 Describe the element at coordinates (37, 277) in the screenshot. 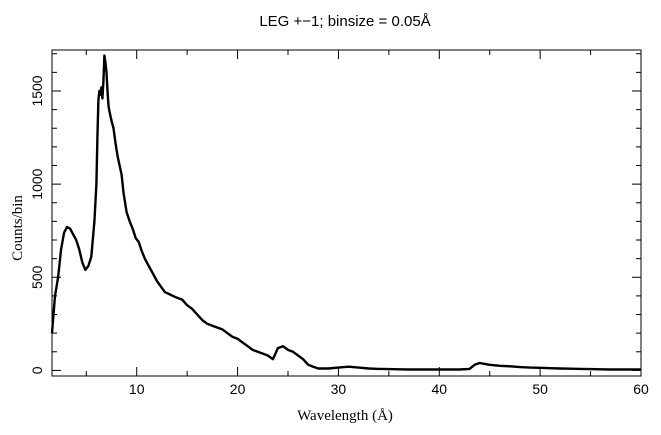

I see `y-tick-label: 500` at that location.